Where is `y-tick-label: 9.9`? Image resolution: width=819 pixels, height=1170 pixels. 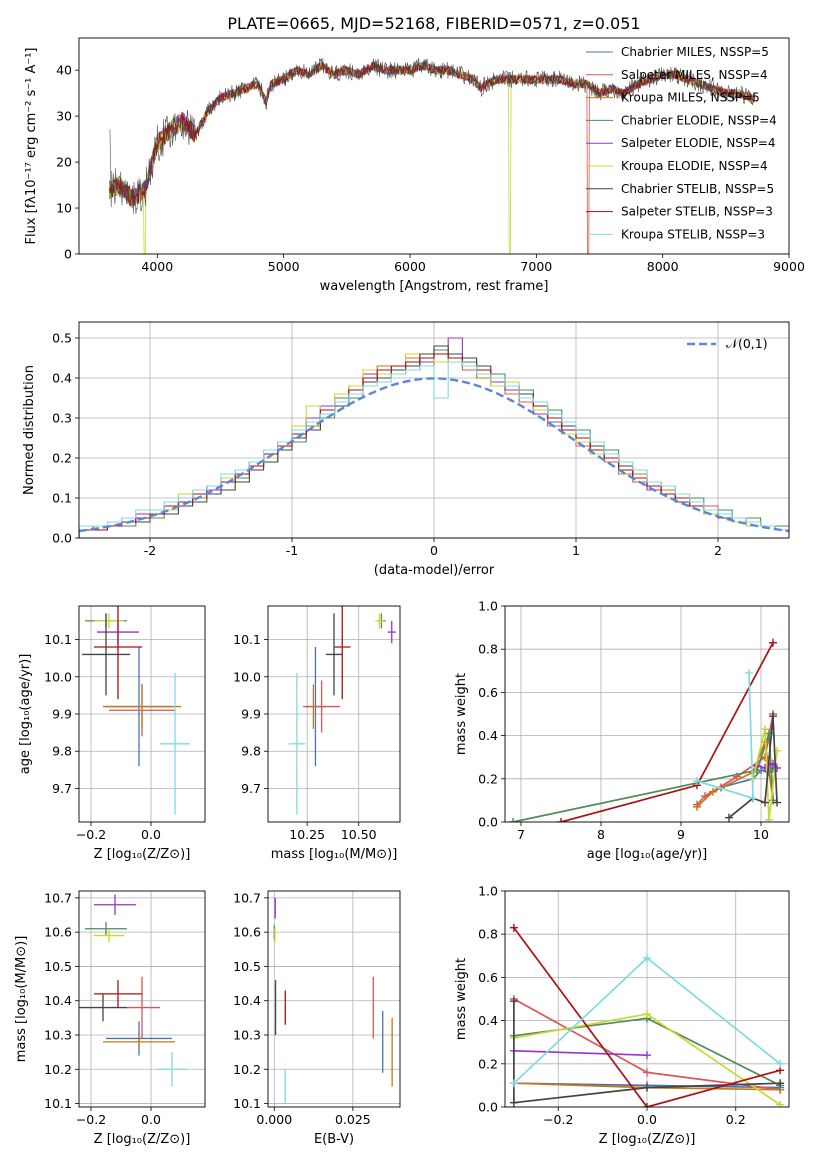 y-tick-label: 9.9 is located at coordinates (251, 714).